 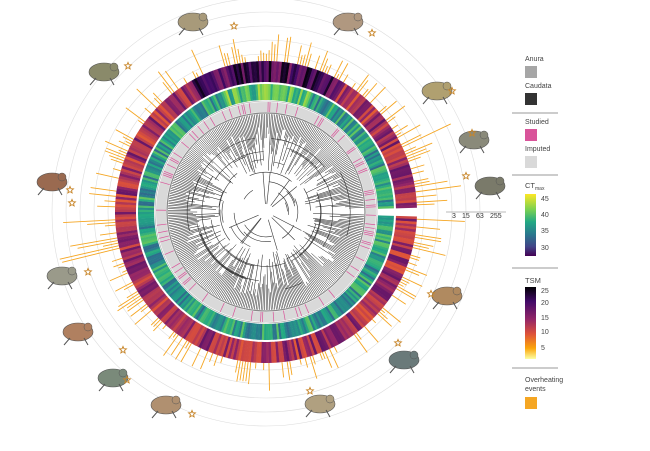 I want to click on phylogenetic-tree, so click(x=266, y=212).